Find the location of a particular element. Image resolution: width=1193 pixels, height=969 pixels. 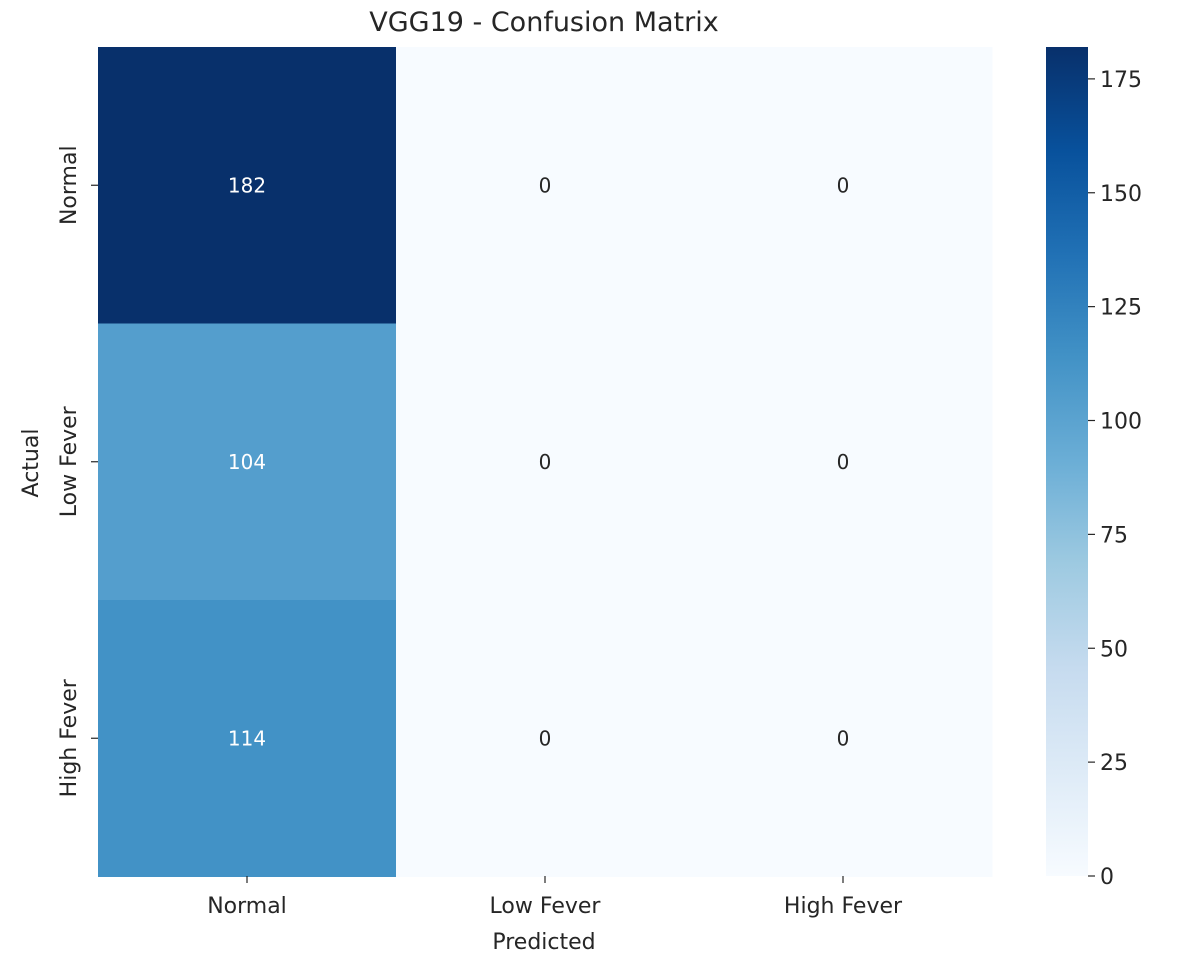

chart-title: VGG19 - Confusion Matrix is located at coordinates (543, 22).